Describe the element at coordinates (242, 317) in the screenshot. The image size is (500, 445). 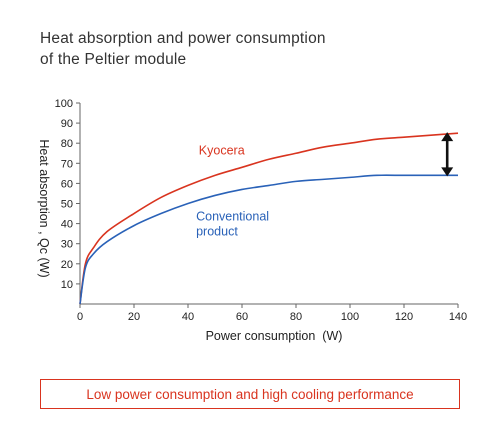
I see `x-tick-label: 60` at that location.